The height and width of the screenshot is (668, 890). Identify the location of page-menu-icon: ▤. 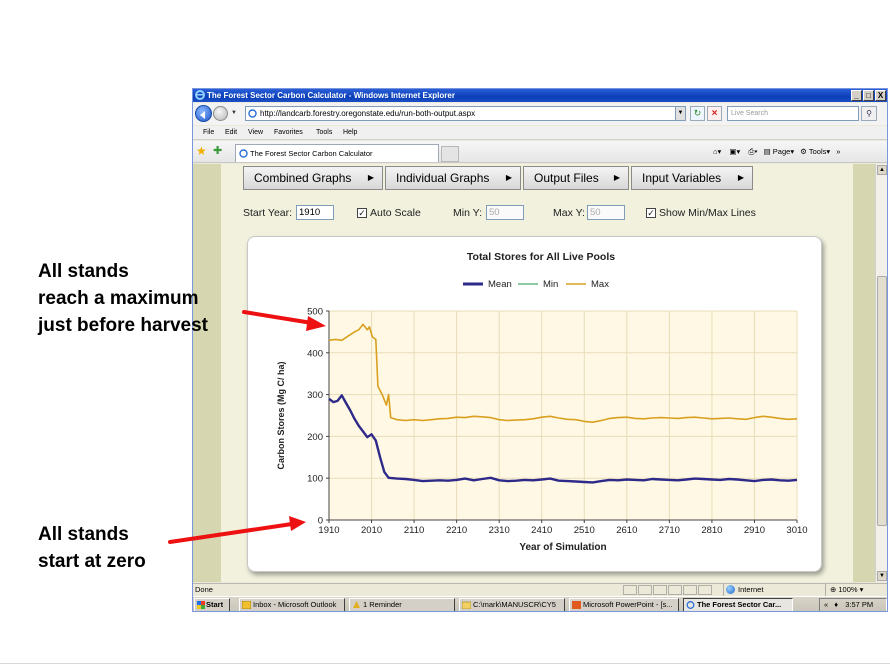
(767, 151).